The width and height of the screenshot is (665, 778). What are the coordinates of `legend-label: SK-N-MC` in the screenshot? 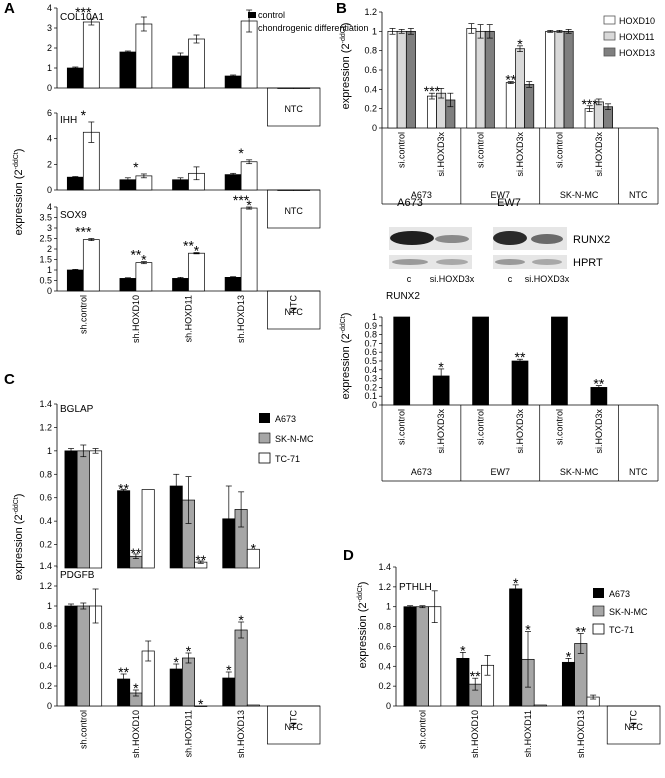 It's located at (294, 439).